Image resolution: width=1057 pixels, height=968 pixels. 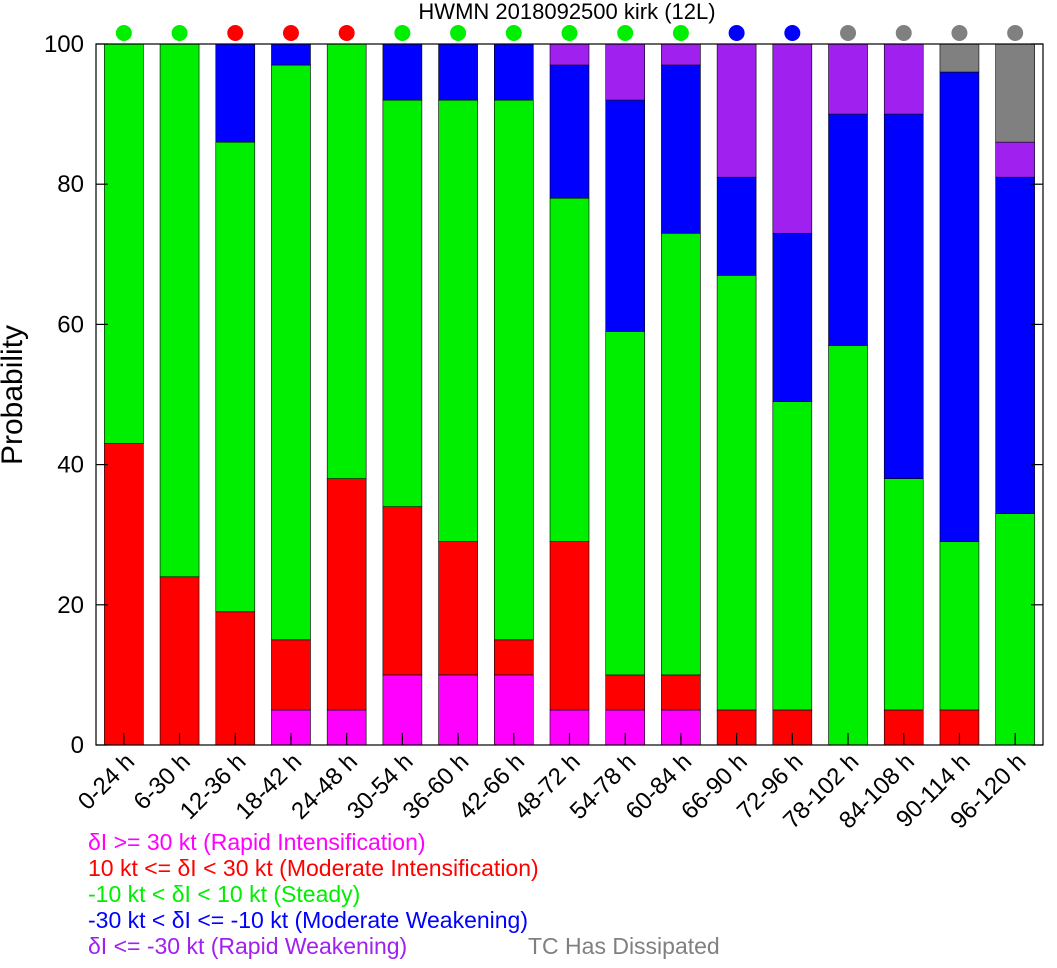 I want to click on category-dot-66-90-h, so click(x=736, y=33).